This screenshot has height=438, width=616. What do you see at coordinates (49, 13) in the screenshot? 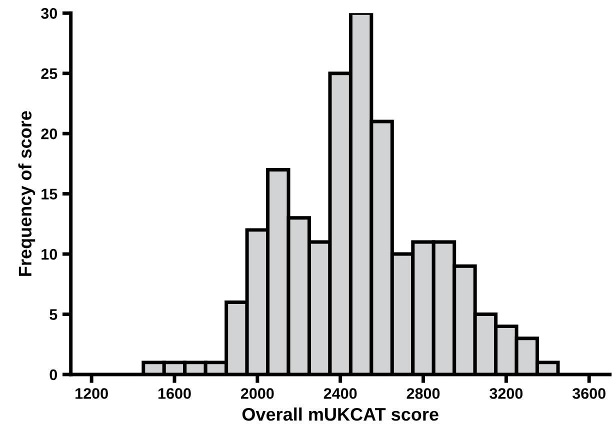
I see `y-tick-label: 30` at bounding box center [49, 13].